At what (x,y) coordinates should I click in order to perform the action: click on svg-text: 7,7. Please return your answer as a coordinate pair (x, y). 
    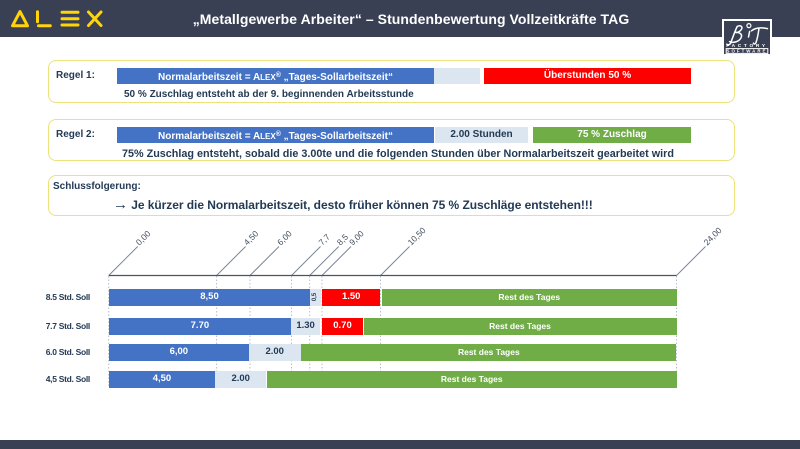
    Looking at the image, I should click on (325, 240).